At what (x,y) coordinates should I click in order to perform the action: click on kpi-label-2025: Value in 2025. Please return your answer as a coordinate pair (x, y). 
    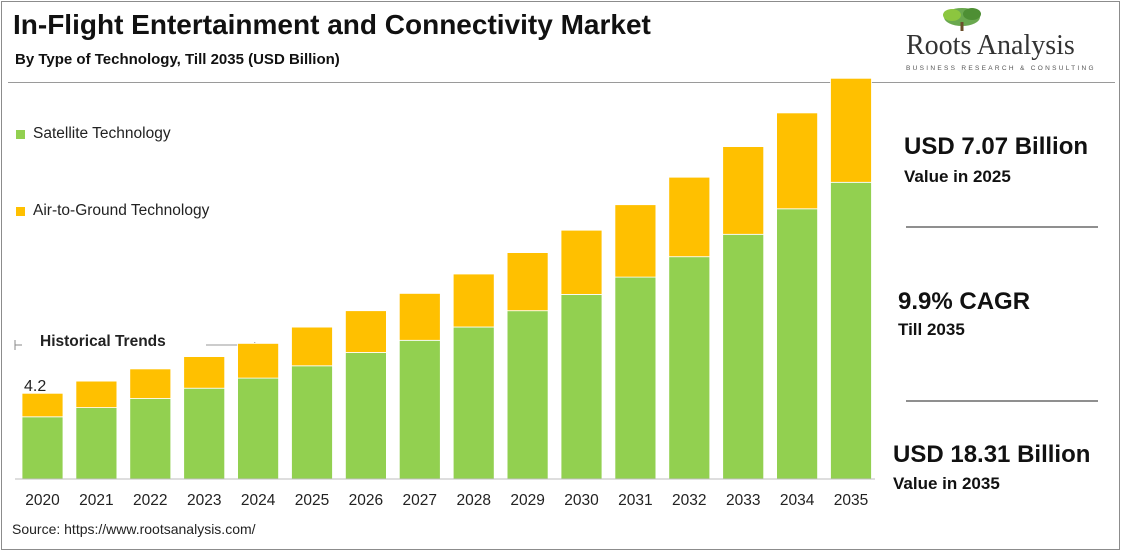
    Looking at the image, I should click on (957, 176).